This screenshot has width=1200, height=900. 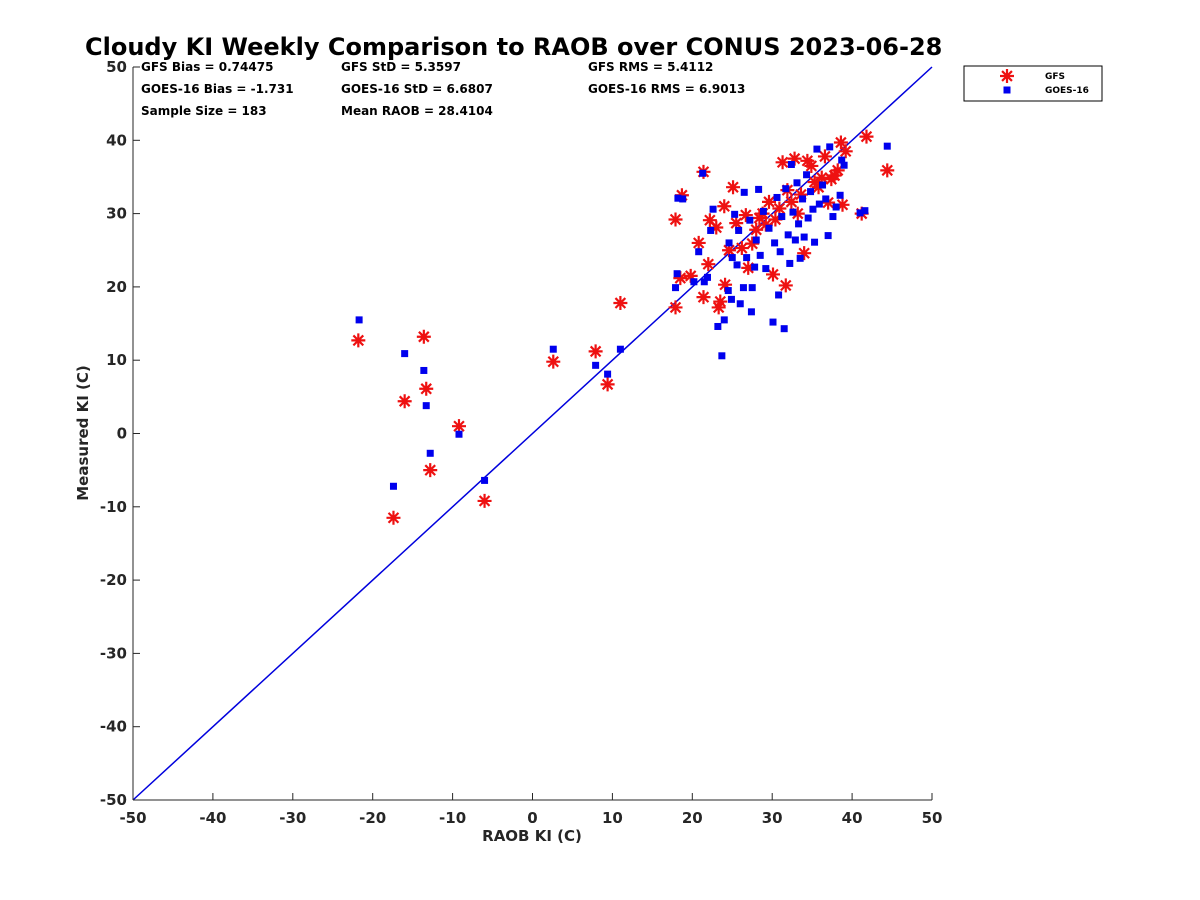 I want to click on x-axis-label: RAOB KI (C), so click(x=532, y=836).